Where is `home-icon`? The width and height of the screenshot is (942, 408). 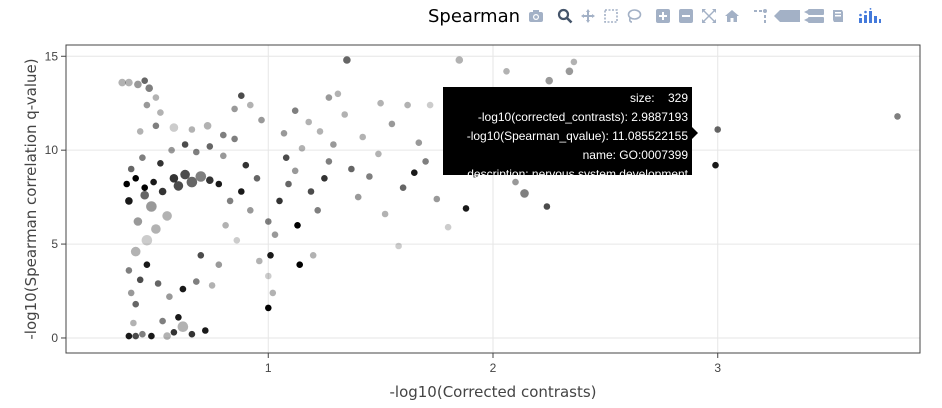
home-icon is located at coordinates (732, 16).